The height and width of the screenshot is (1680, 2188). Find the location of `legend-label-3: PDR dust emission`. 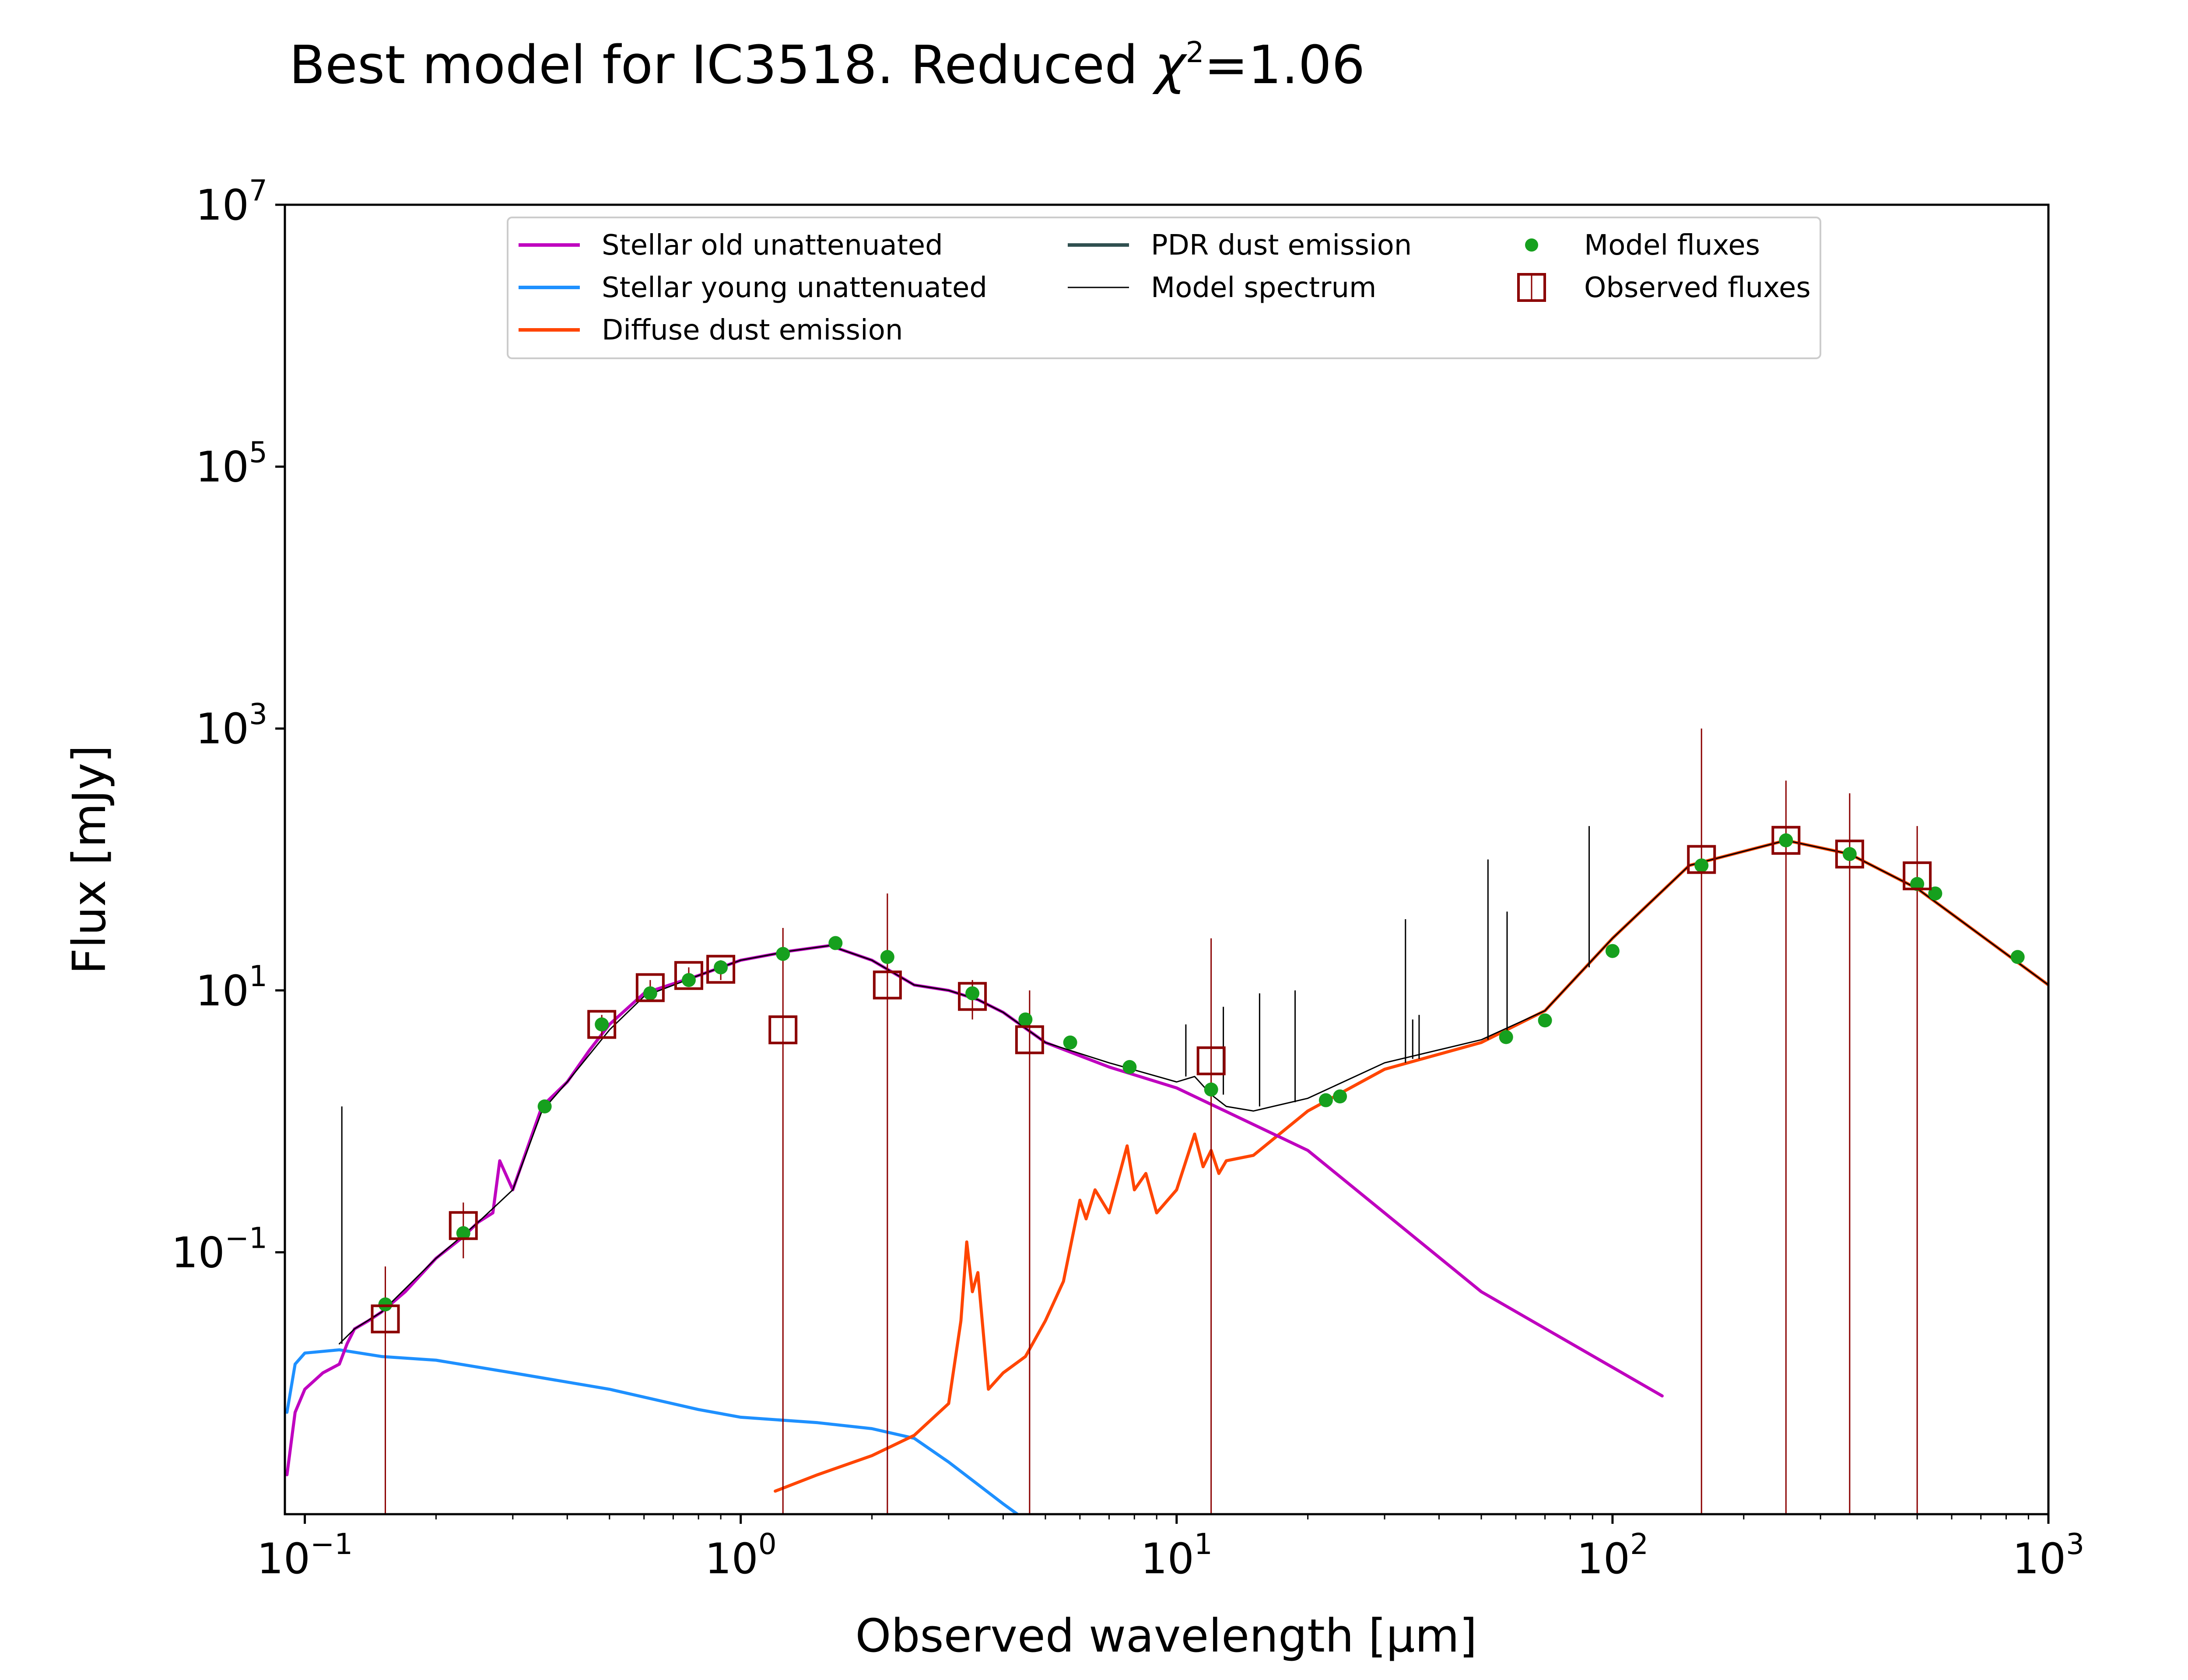

legend-label-3: PDR dust emission is located at coordinates (1281, 245).